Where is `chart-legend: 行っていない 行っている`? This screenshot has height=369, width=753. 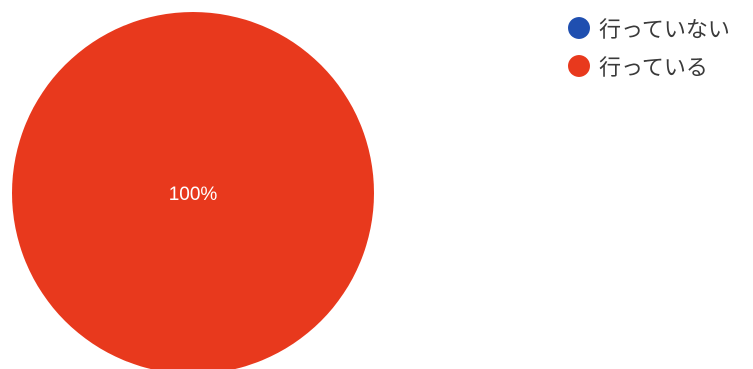
chart-legend: 行っていない 行っている is located at coordinates (649, 47).